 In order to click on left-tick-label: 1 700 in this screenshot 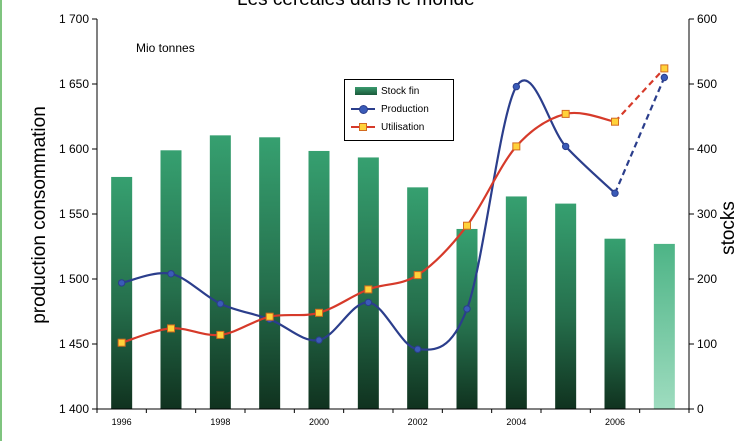, I will do `click(74, 19)`.